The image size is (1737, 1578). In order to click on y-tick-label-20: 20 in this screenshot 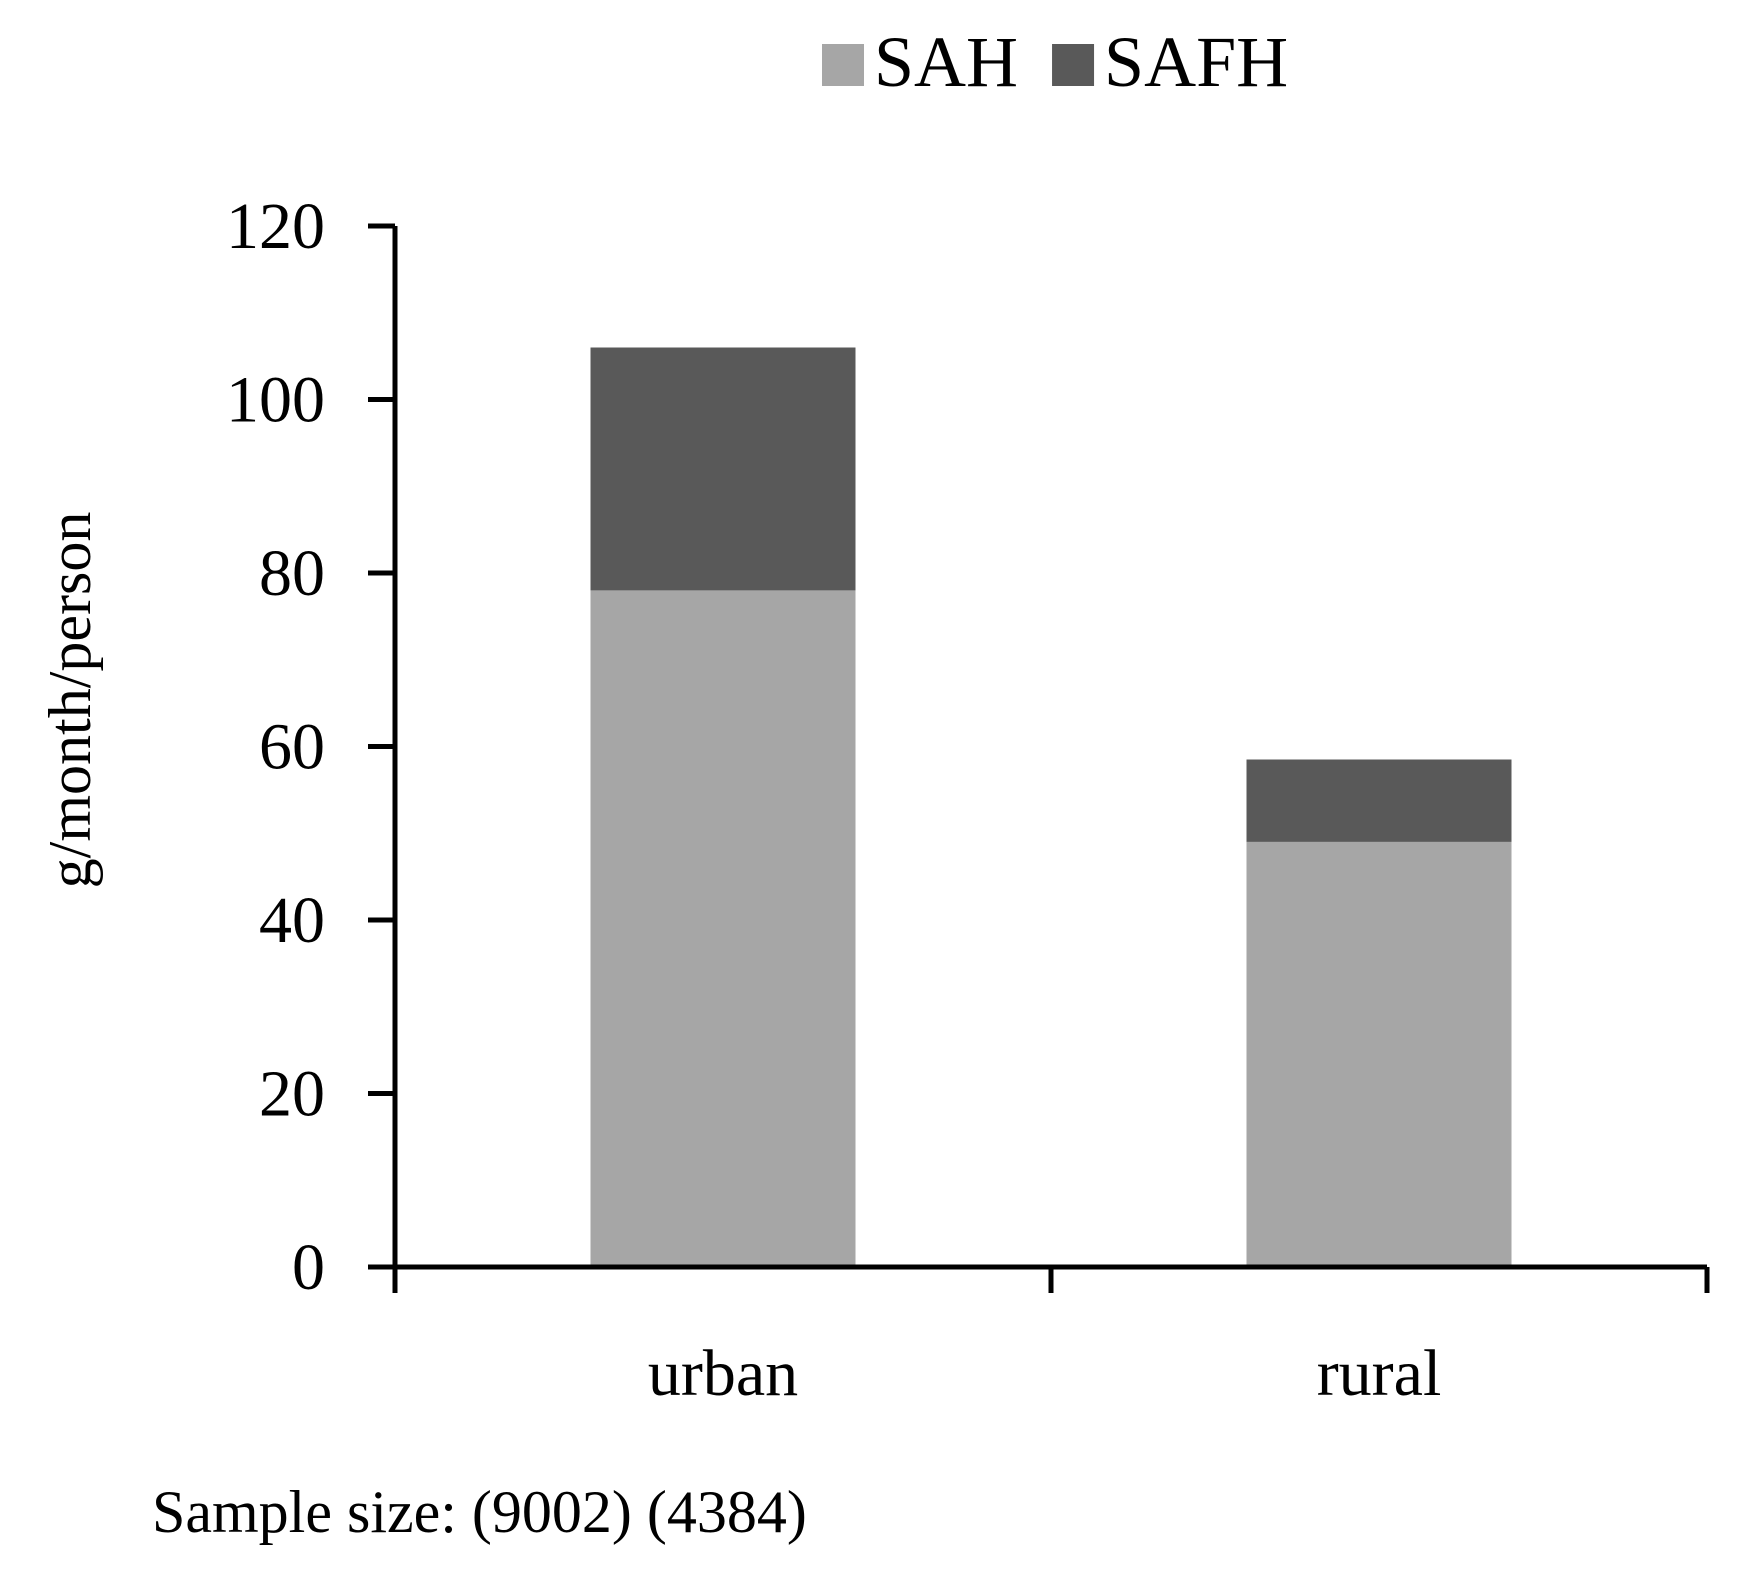, I will do `click(292, 1094)`.